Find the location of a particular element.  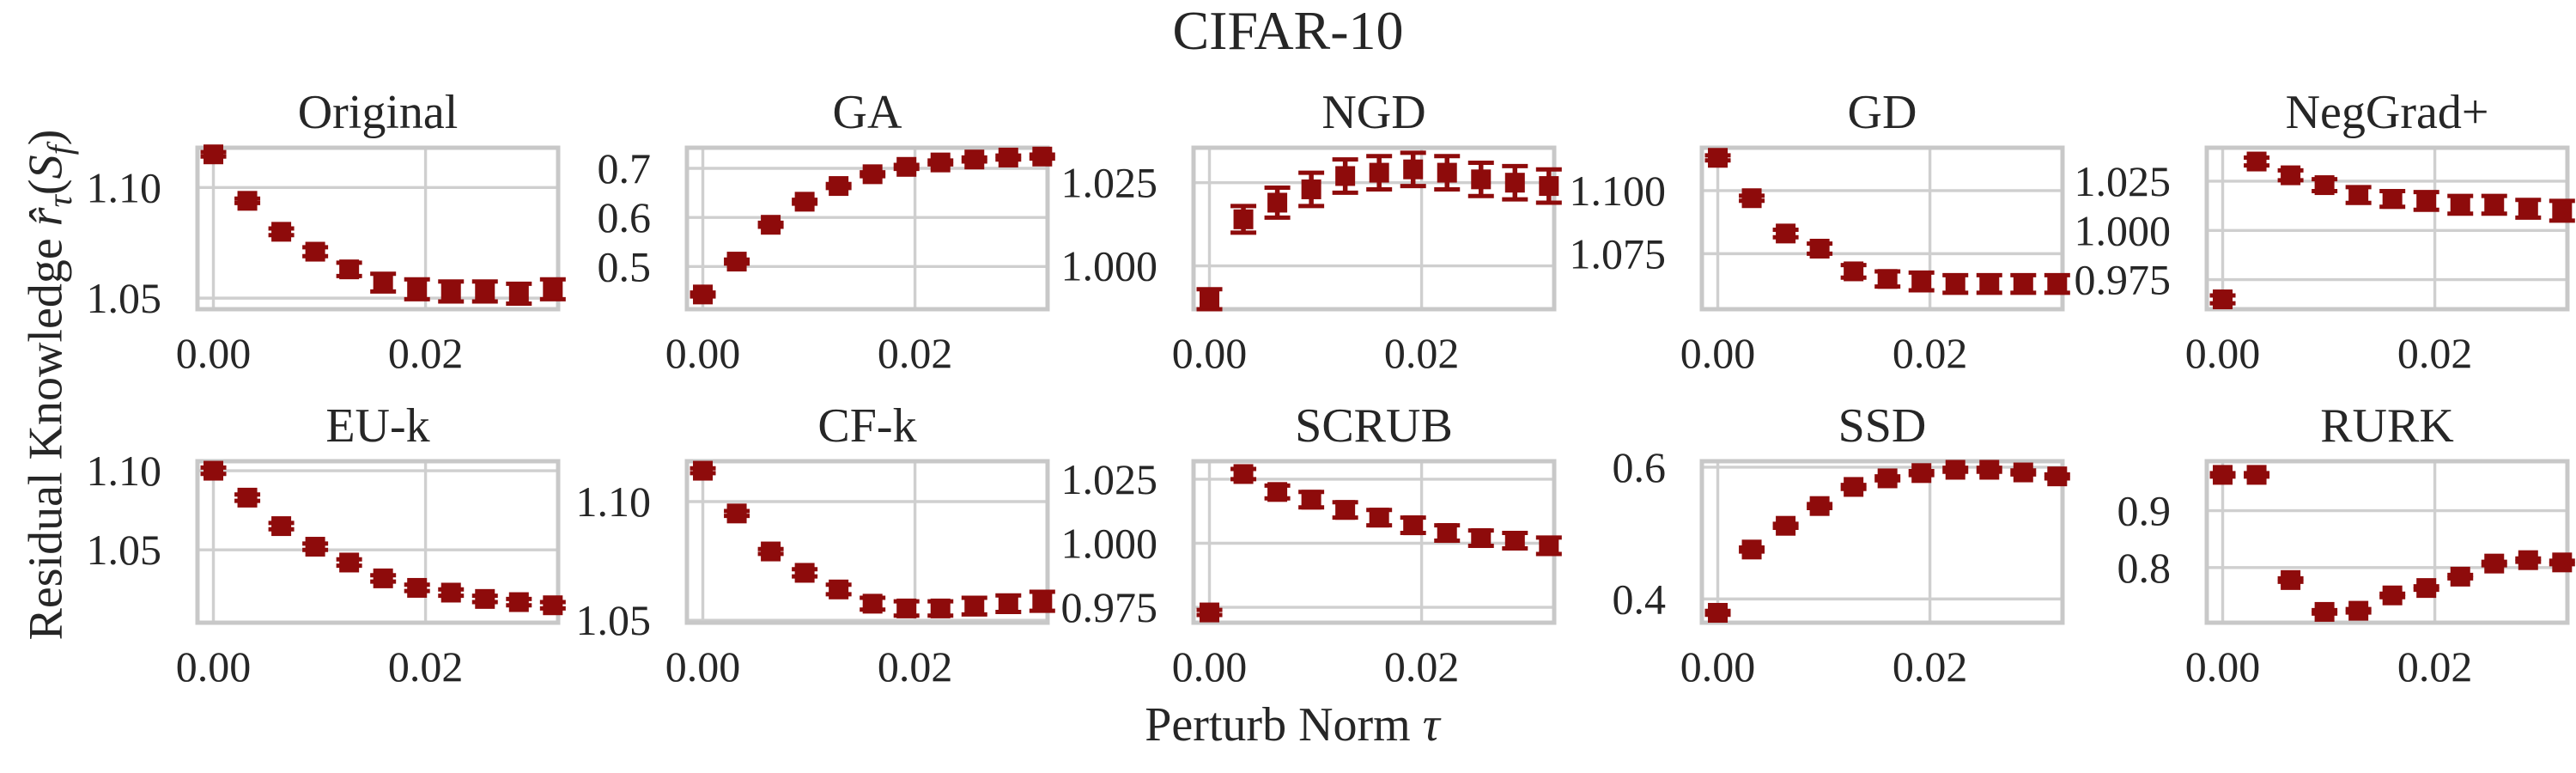

y-tick-label: 0.9 is located at coordinates (2144, 511).